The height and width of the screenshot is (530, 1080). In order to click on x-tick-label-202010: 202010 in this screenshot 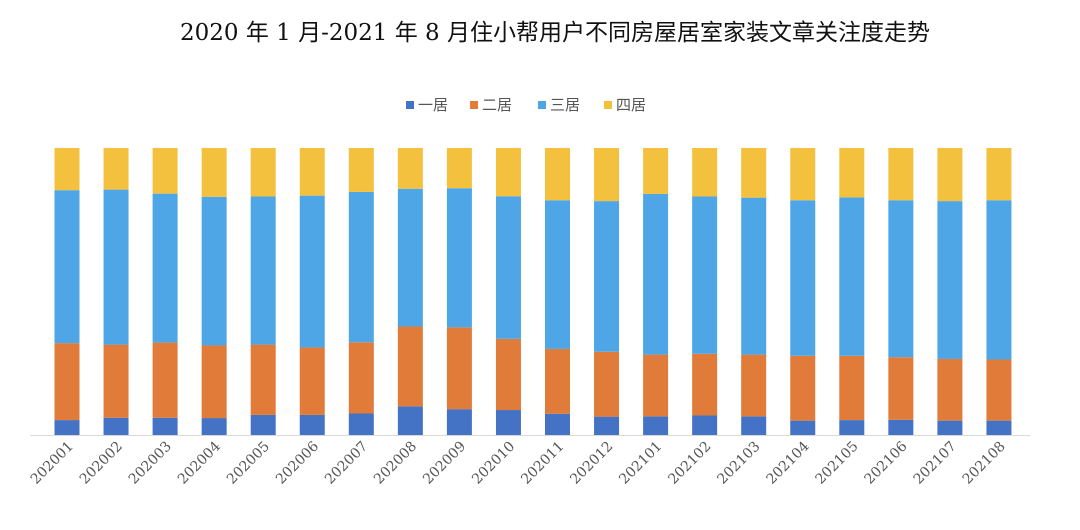, I will do `click(493, 463)`.